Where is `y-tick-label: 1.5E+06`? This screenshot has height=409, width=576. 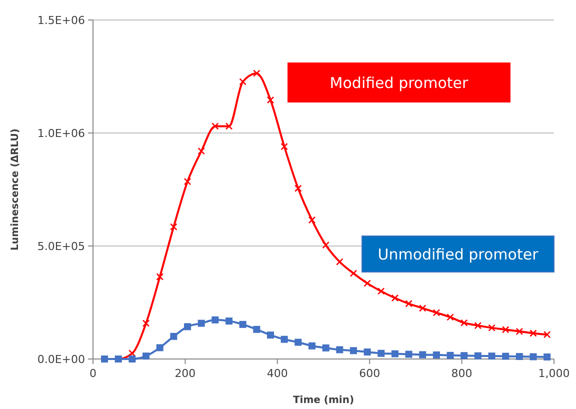 y-tick-label: 1.5E+06 is located at coordinates (61, 20).